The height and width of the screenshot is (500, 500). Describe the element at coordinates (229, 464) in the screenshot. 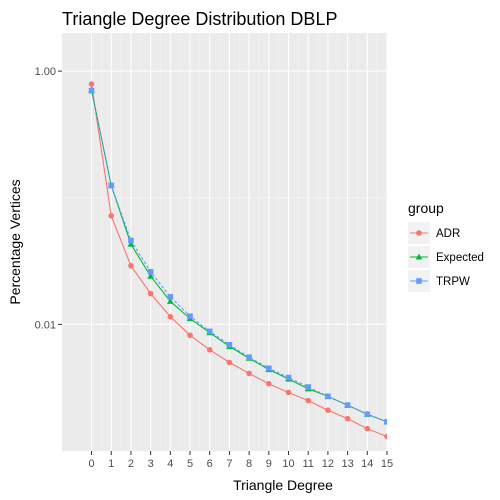

I see `x-tick-label: 7` at that location.